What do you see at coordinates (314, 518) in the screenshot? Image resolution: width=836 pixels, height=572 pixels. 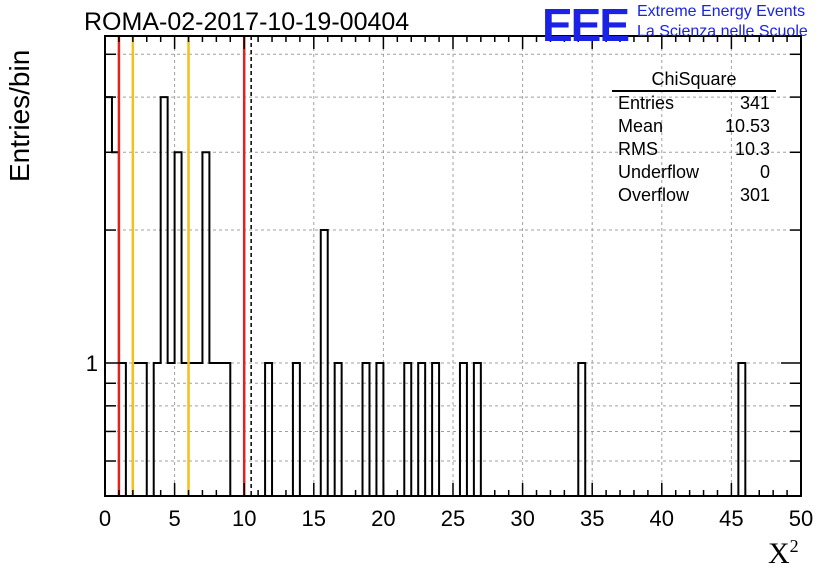 I see `x-tick-label: 15` at bounding box center [314, 518].